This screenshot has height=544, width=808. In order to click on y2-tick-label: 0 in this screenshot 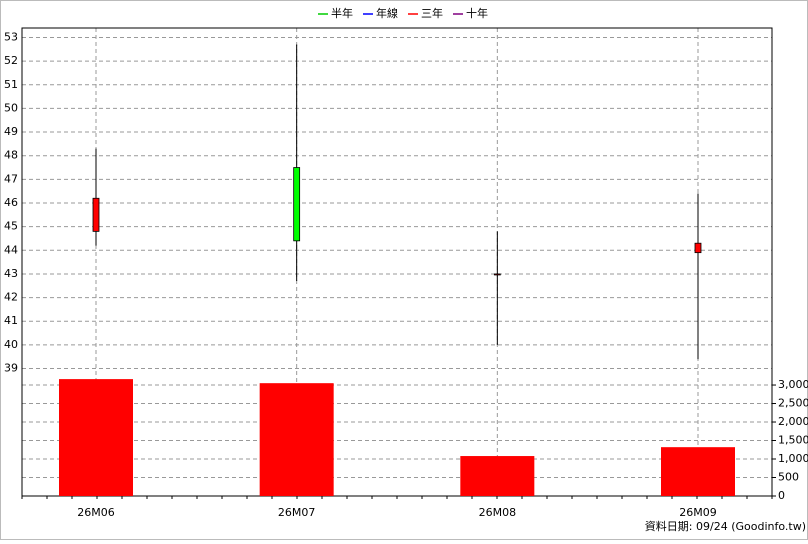, I will do `click(781, 495)`.